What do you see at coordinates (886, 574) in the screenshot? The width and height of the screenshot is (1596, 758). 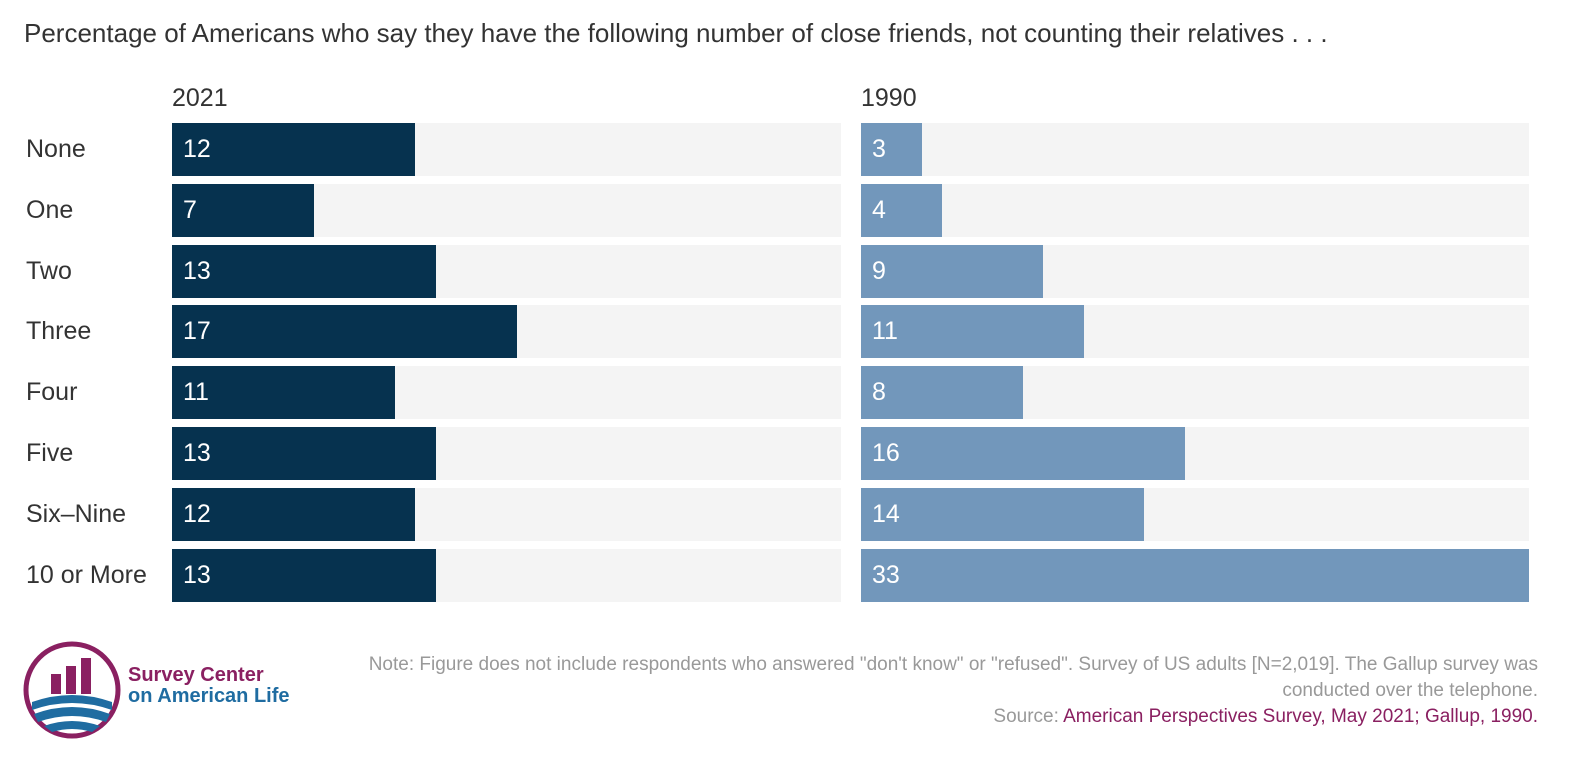 I see `bar-value-label: 33` at bounding box center [886, 574].